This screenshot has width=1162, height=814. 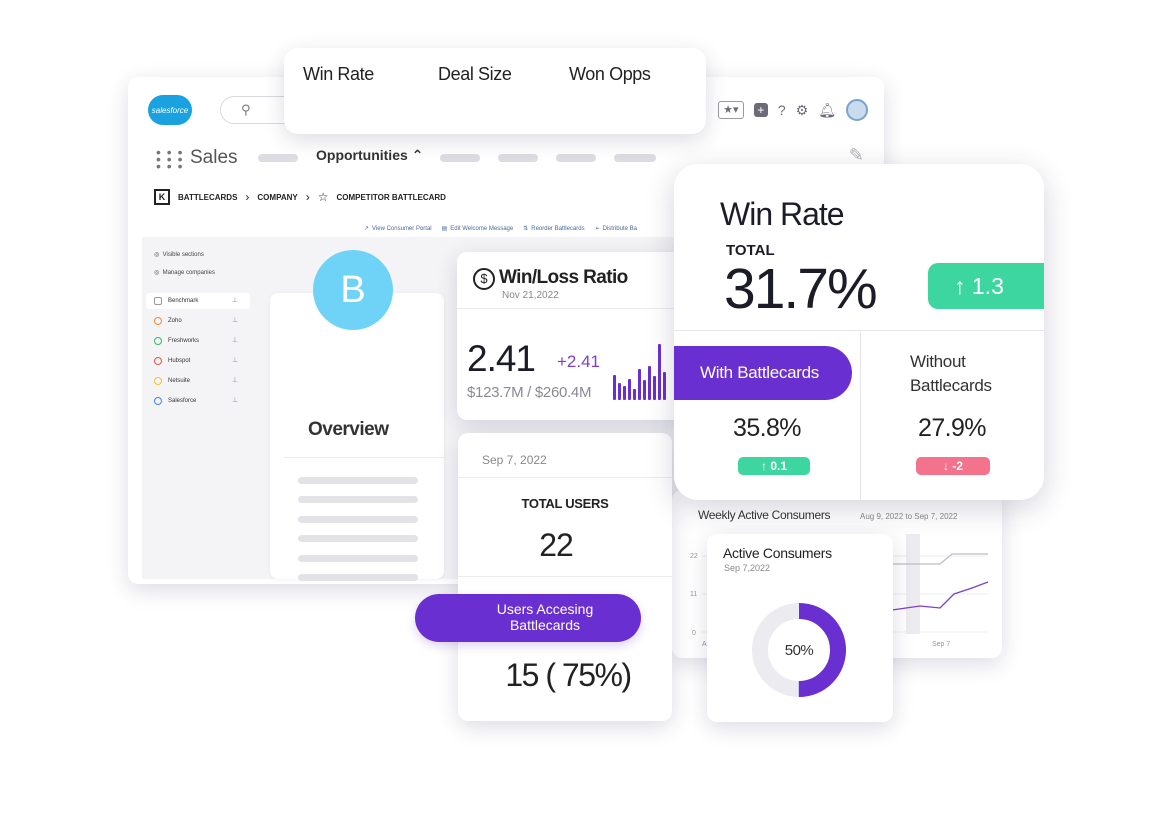 I want to click on with-battlecards-tab: With Battlecards, so click(x=763, y=373).